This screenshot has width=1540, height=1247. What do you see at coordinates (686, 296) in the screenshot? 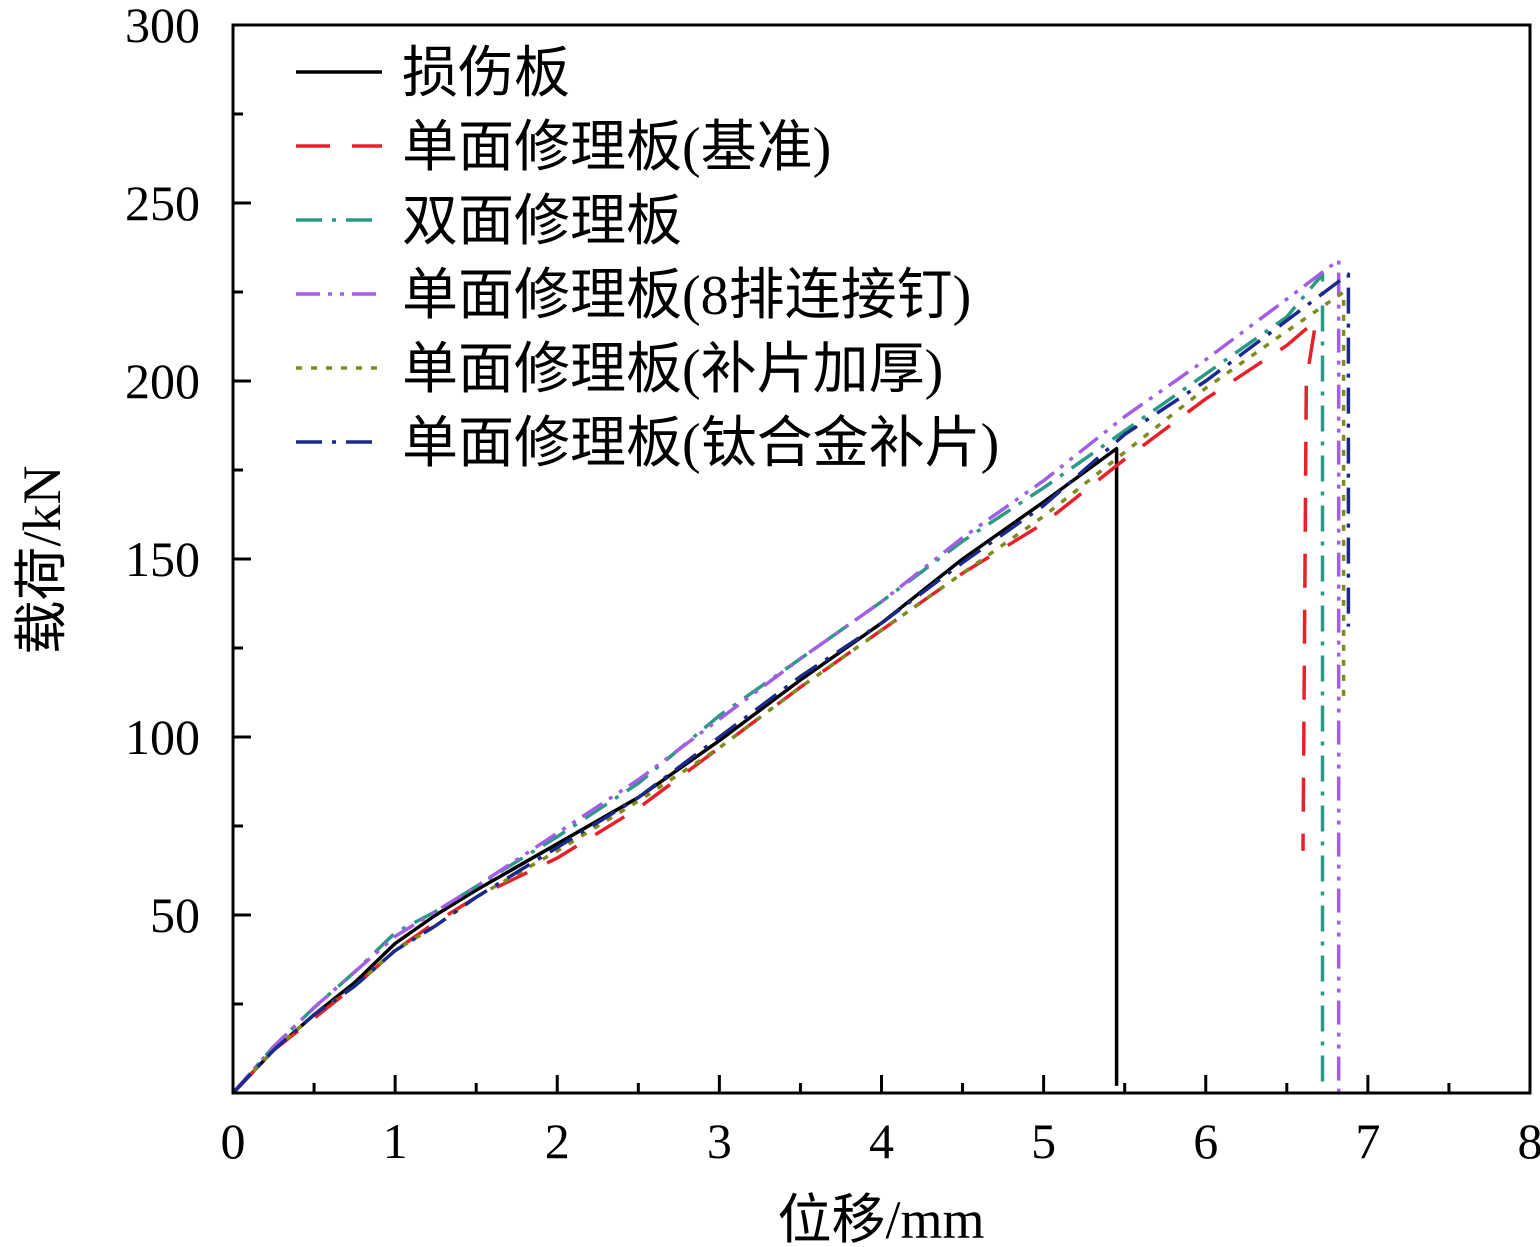
I see `legend-label: 单面修理板(8排连接钉)` at bounding box center [686, 296].